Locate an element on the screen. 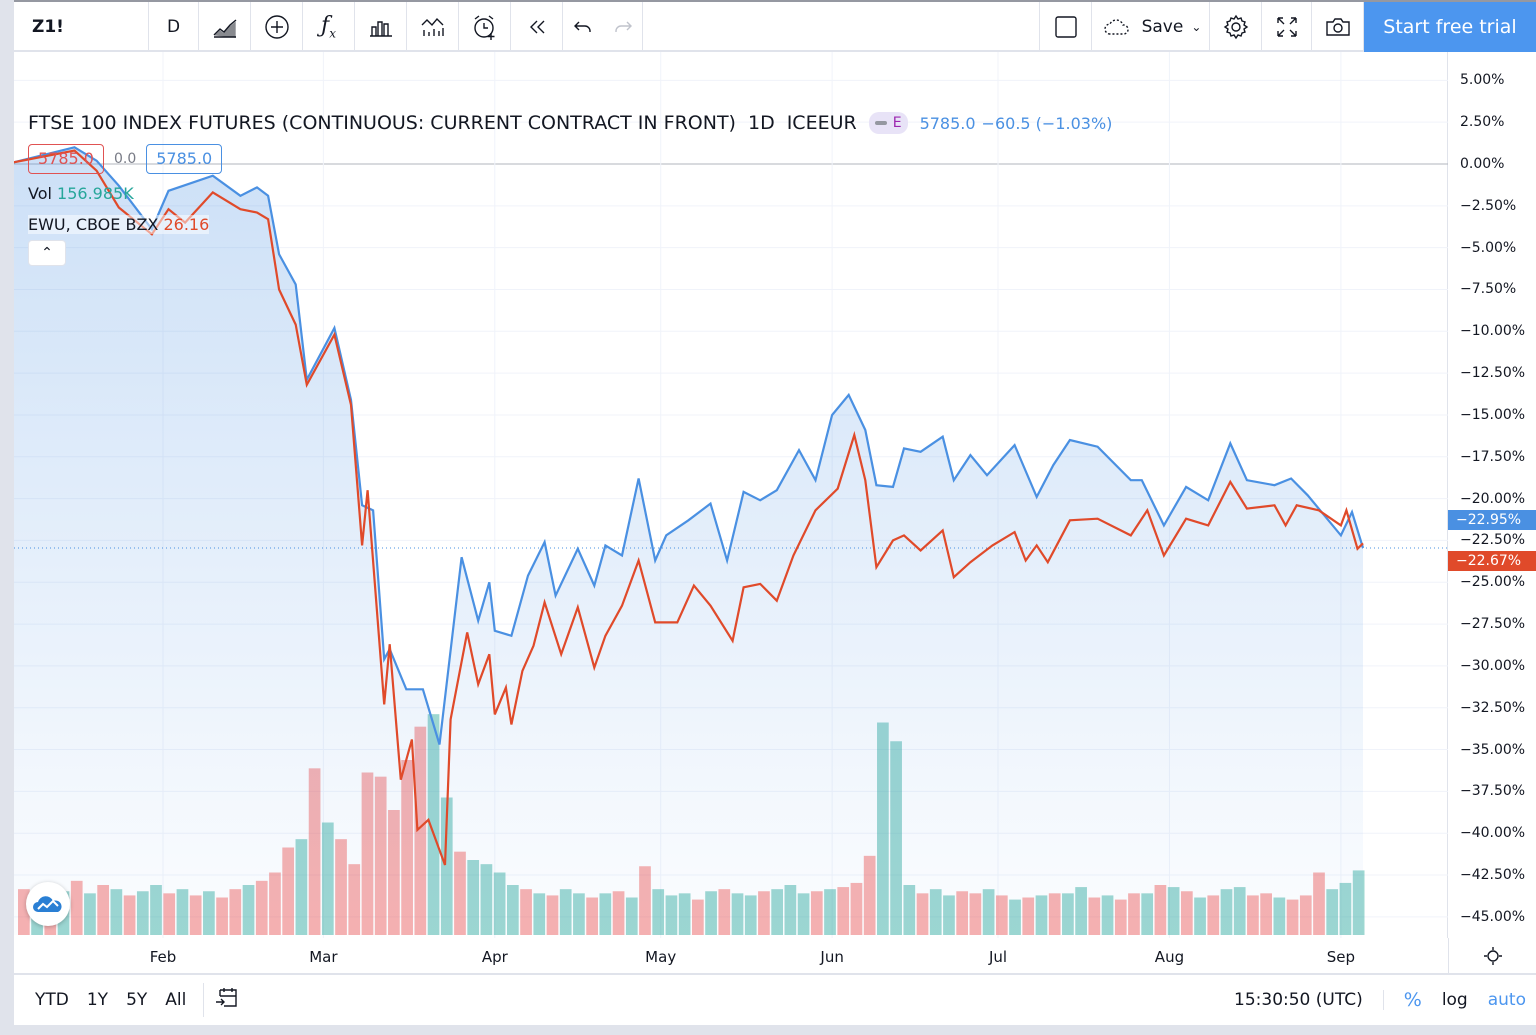  time-tick-label: Aug is located at coordinates (1169, 957).